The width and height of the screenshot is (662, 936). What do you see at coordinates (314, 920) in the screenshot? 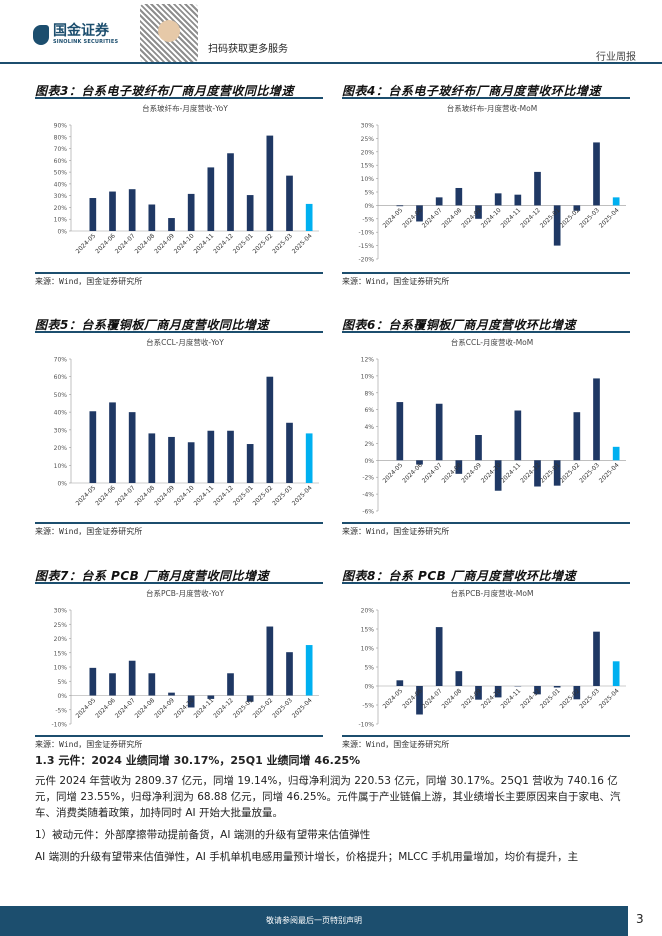
I see `footer-disclaimer: 敬请参阅最后一页特别声明` at bounding box center [314, 920].